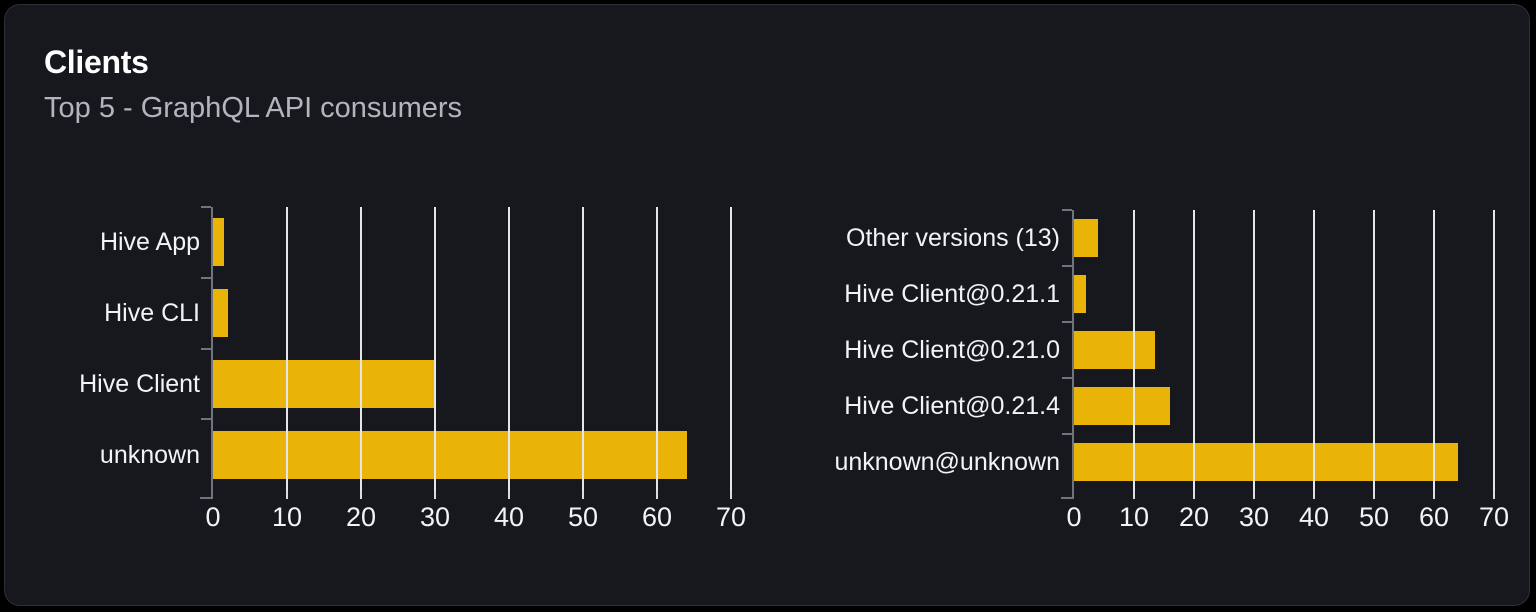 This screenshot has width=1536, height=612. Describe the element at coordinates (947, 462) in the screenshot. I see `category-label: unknown@unknown` at that location.